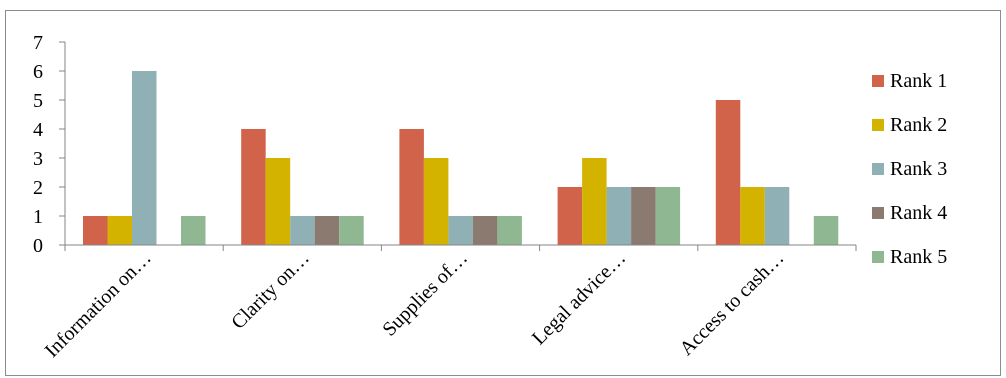  I want to click on y-tick-label: 0, so click(38, 246).